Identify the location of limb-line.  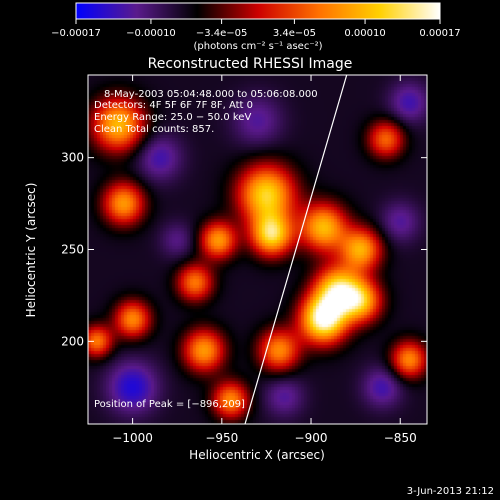
(296, 249).